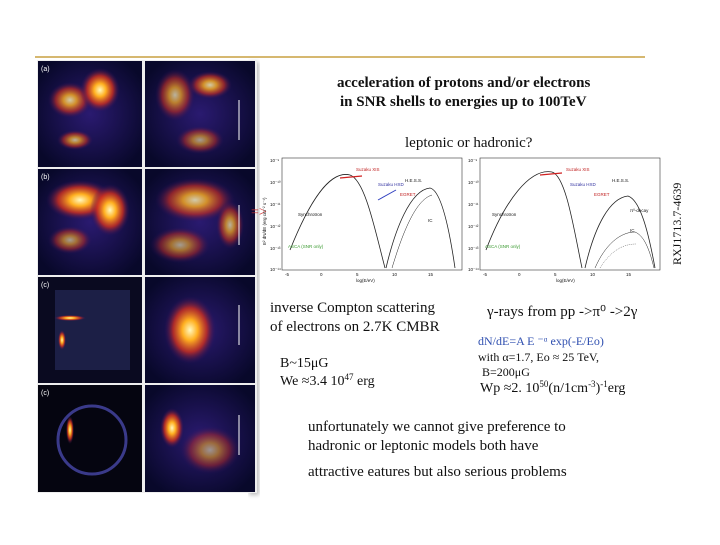  I want to click on text: Wp ≈2. 10, so click(509, 388).